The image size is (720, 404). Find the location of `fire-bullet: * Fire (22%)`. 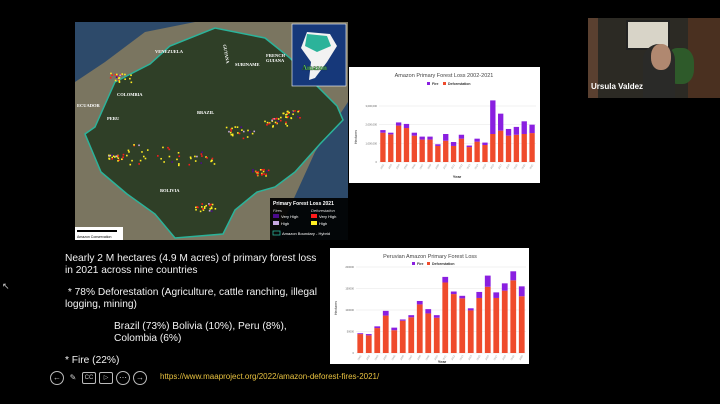

fire-bullet: * Fire (22%) is located at coordinates (92, 360).